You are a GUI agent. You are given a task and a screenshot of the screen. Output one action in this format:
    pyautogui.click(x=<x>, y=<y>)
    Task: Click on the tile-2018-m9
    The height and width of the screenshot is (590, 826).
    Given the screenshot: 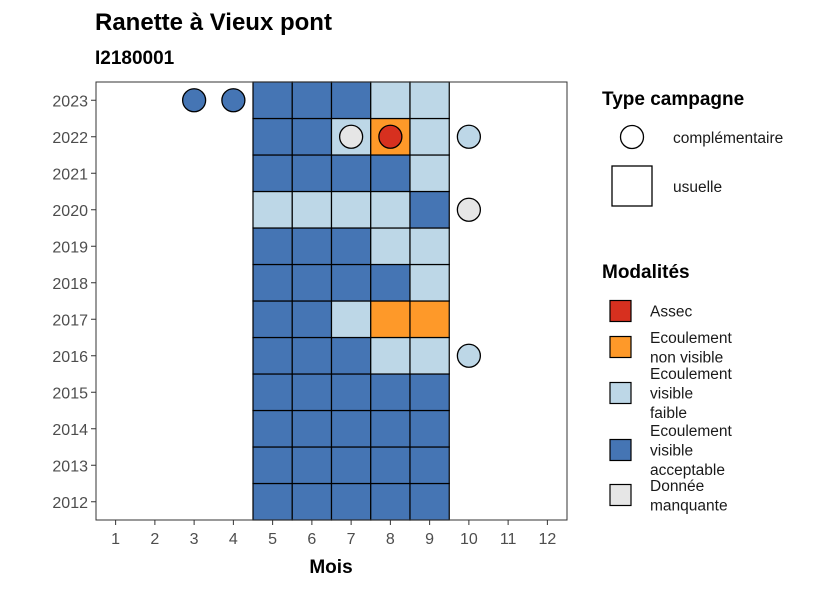 What is the action you would take?
    pyautogui.click(x=429, y=282)
    